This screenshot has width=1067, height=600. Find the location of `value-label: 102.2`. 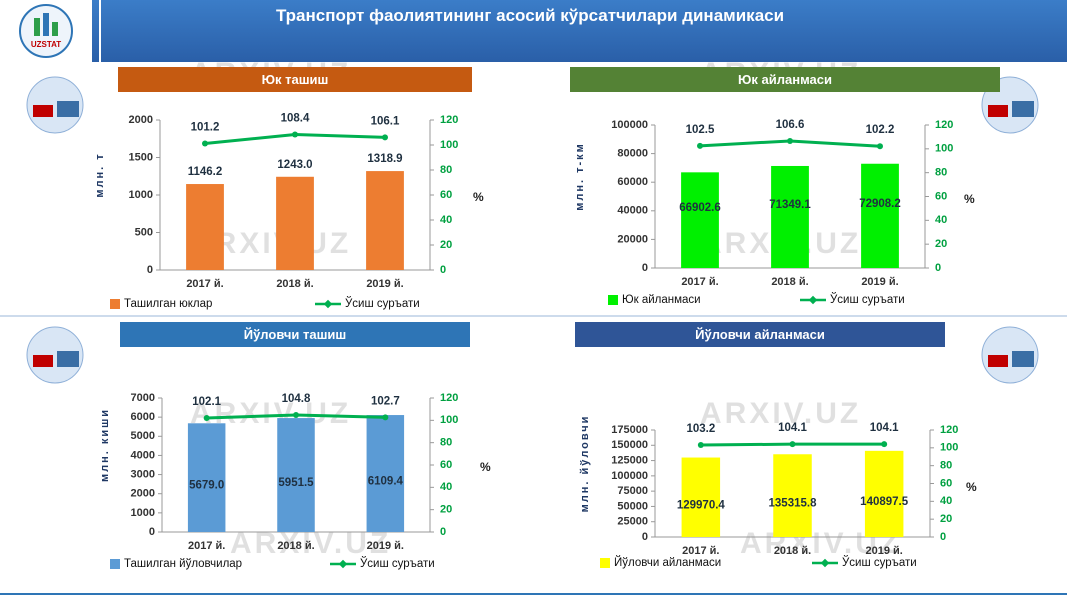

value-label: 102.2 is located at coordinates (880, 130).